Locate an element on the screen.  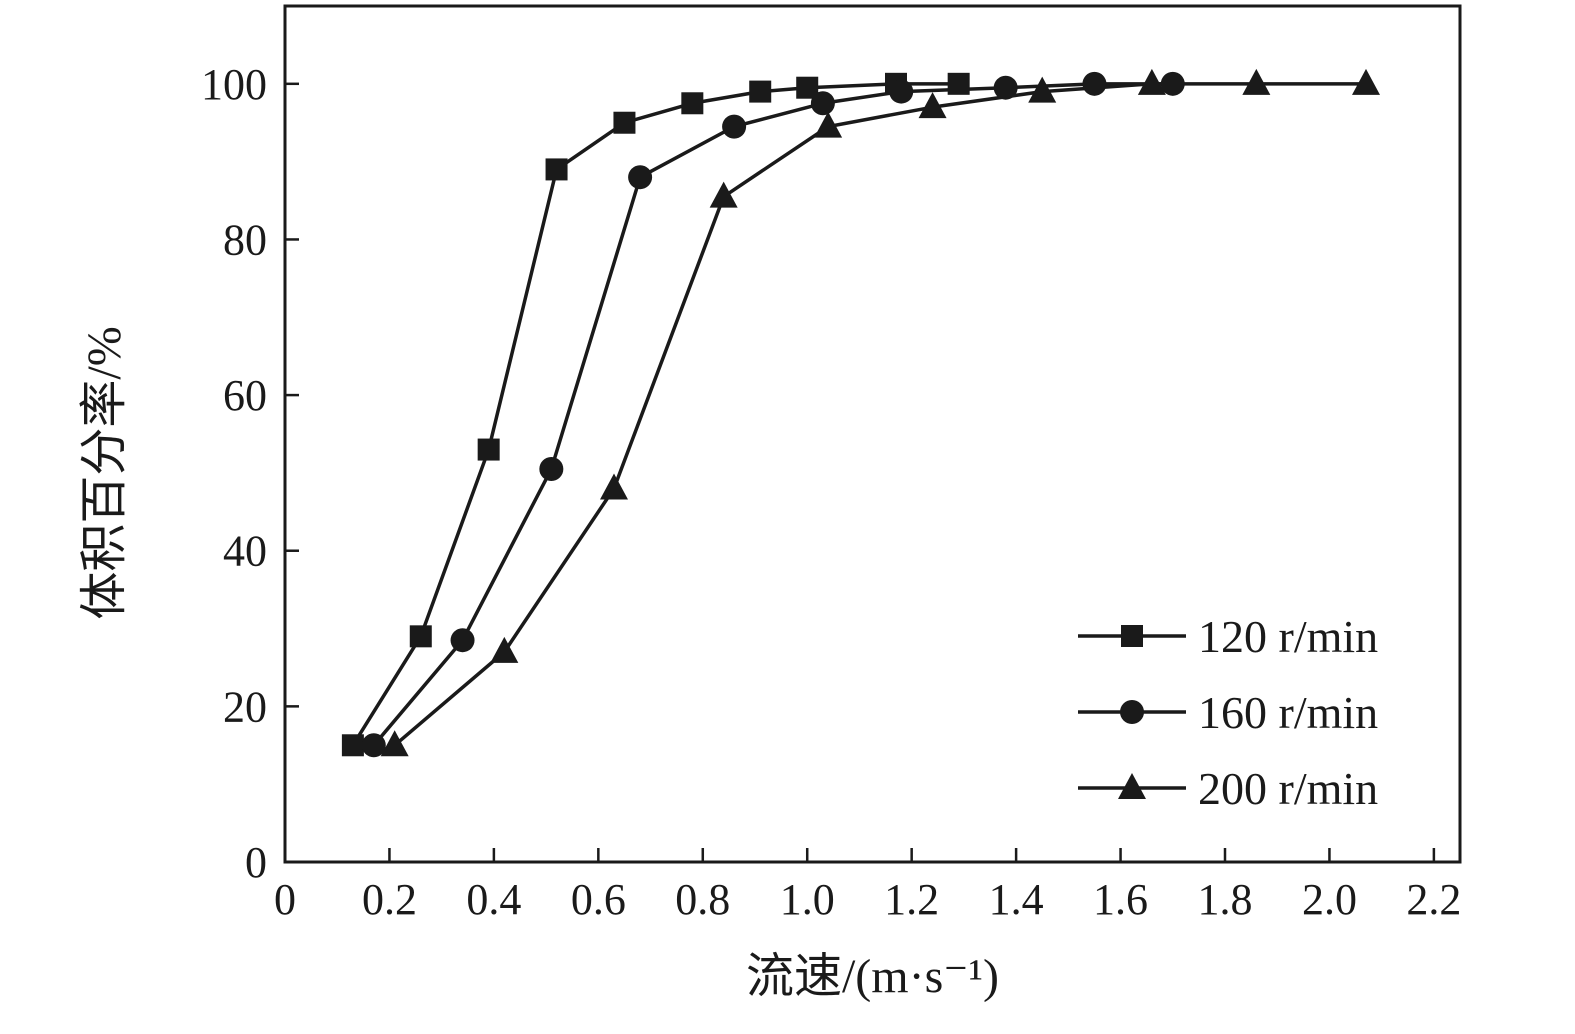
legend-marker-triangle is located at coordinates (1132, 786).